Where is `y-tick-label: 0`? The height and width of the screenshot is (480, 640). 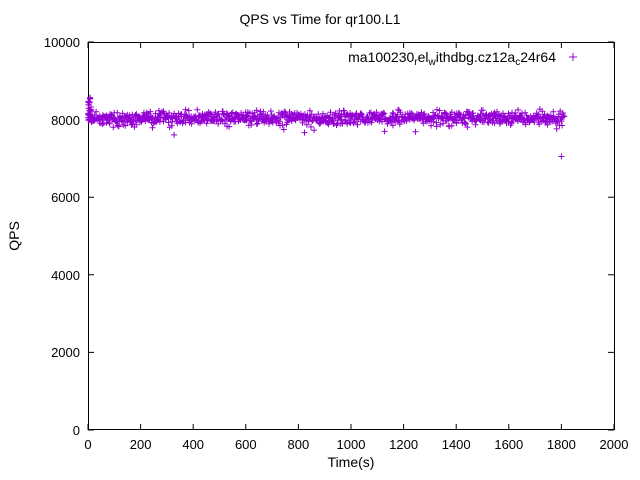 y-tick-label: 0 is located at coordinates (76, 430).